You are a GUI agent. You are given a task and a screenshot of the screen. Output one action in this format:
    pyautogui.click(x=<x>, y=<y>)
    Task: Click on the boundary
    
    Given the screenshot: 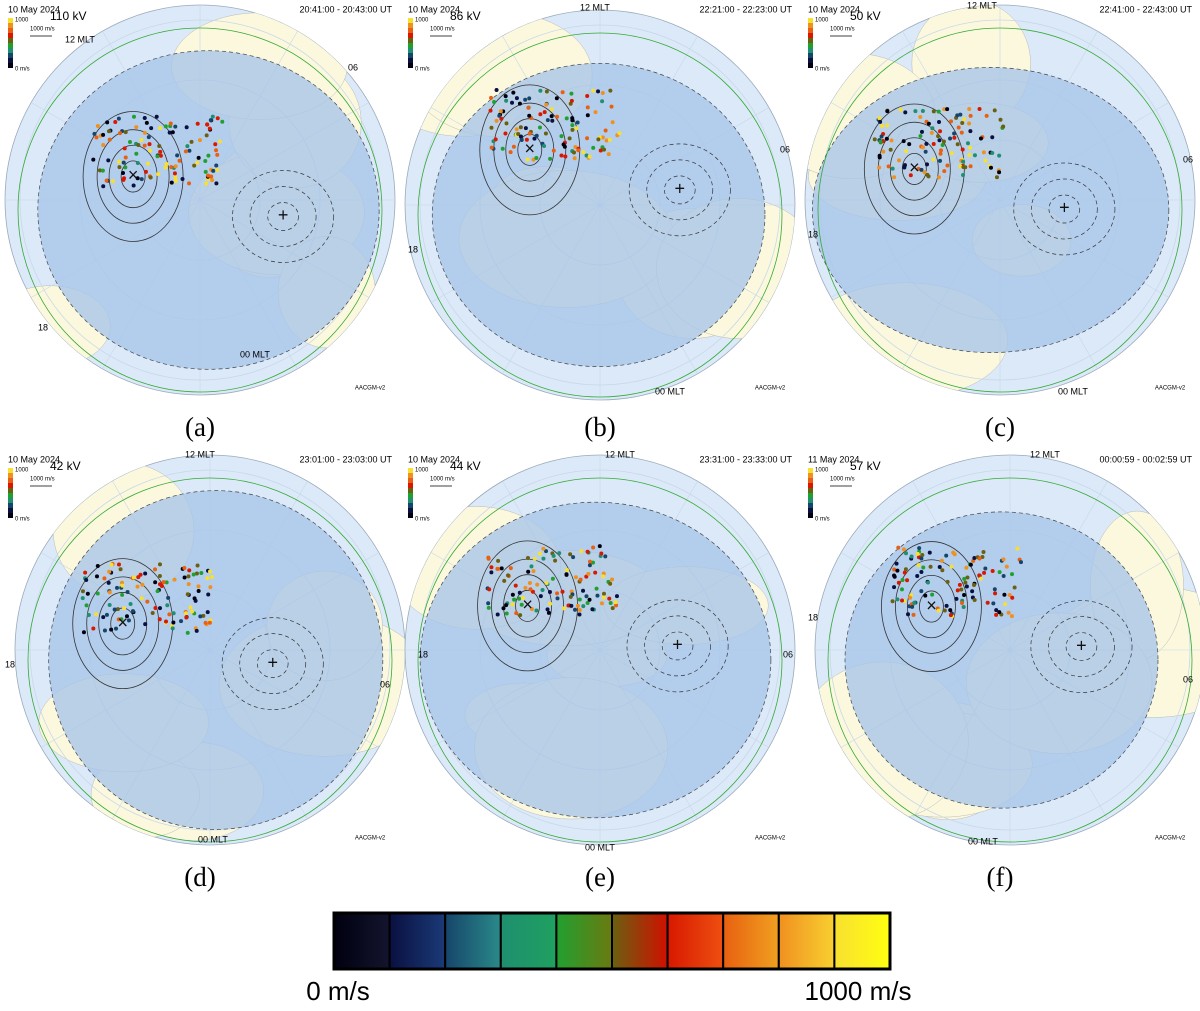 What is the action you would take?
    pyautogui.click(x=600, y=215)
    